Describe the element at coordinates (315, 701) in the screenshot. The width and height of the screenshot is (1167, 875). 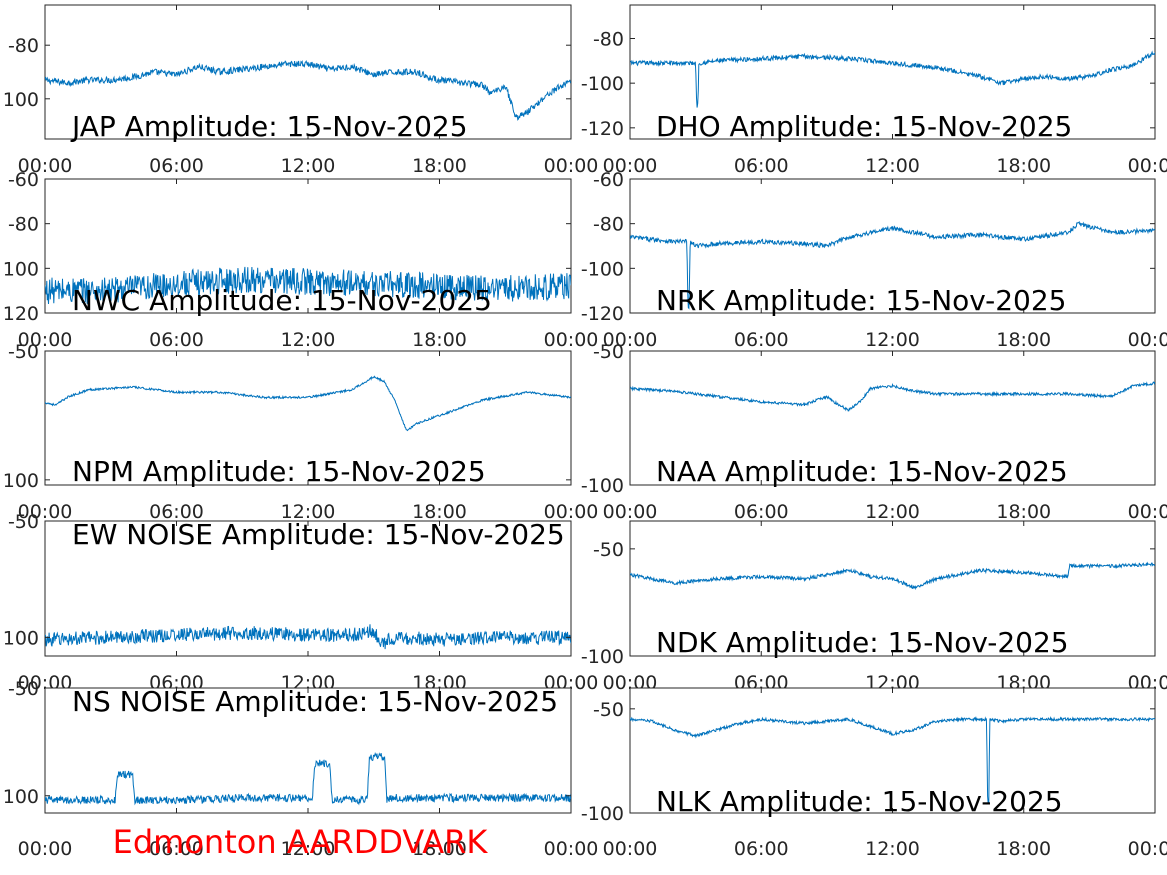
I see `panel-title: NS NOISE Amplitude: 15-Nov-2025` at that location.